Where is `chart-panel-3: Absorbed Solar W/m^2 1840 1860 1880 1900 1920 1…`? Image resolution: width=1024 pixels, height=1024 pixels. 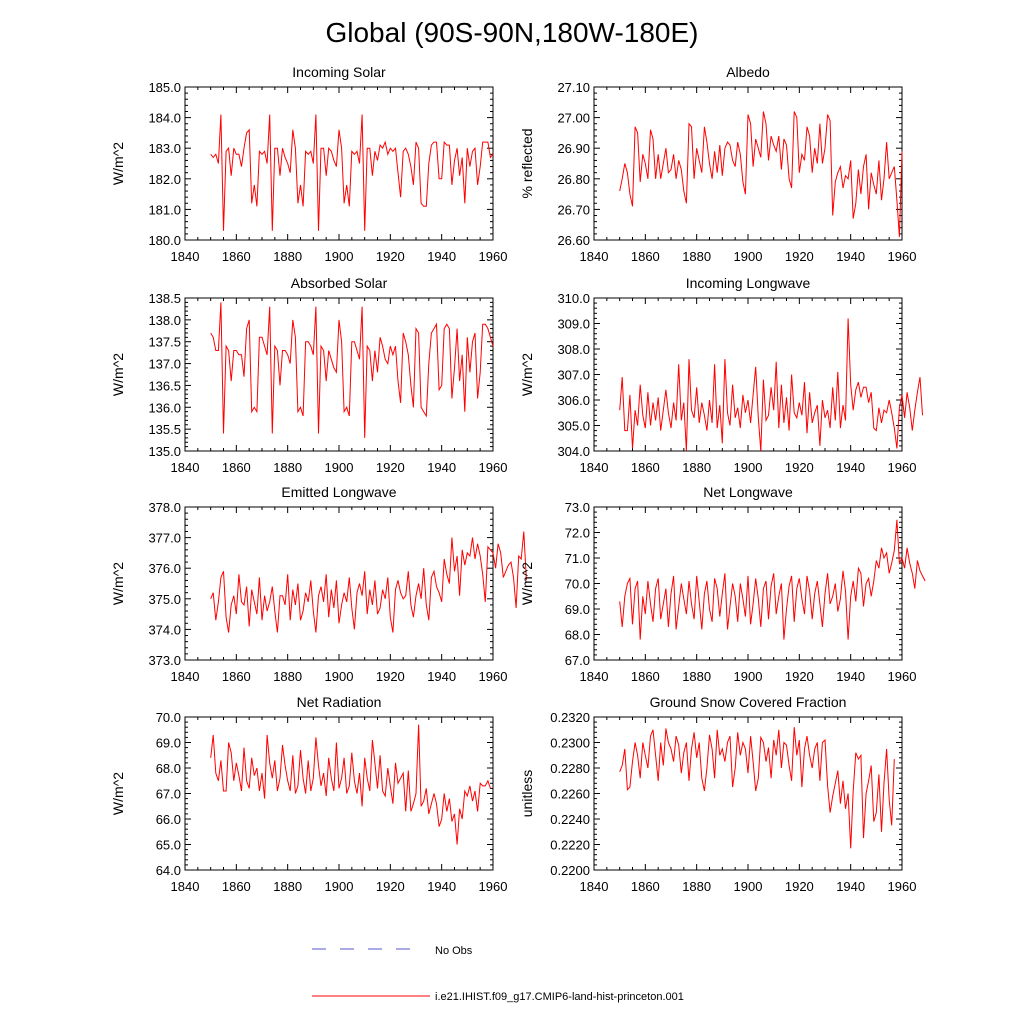 chart-panel-3: Absorbed Solar W/m^2 1840 1860 1880 1900 1920 1… is located at coordinates (308, 375).